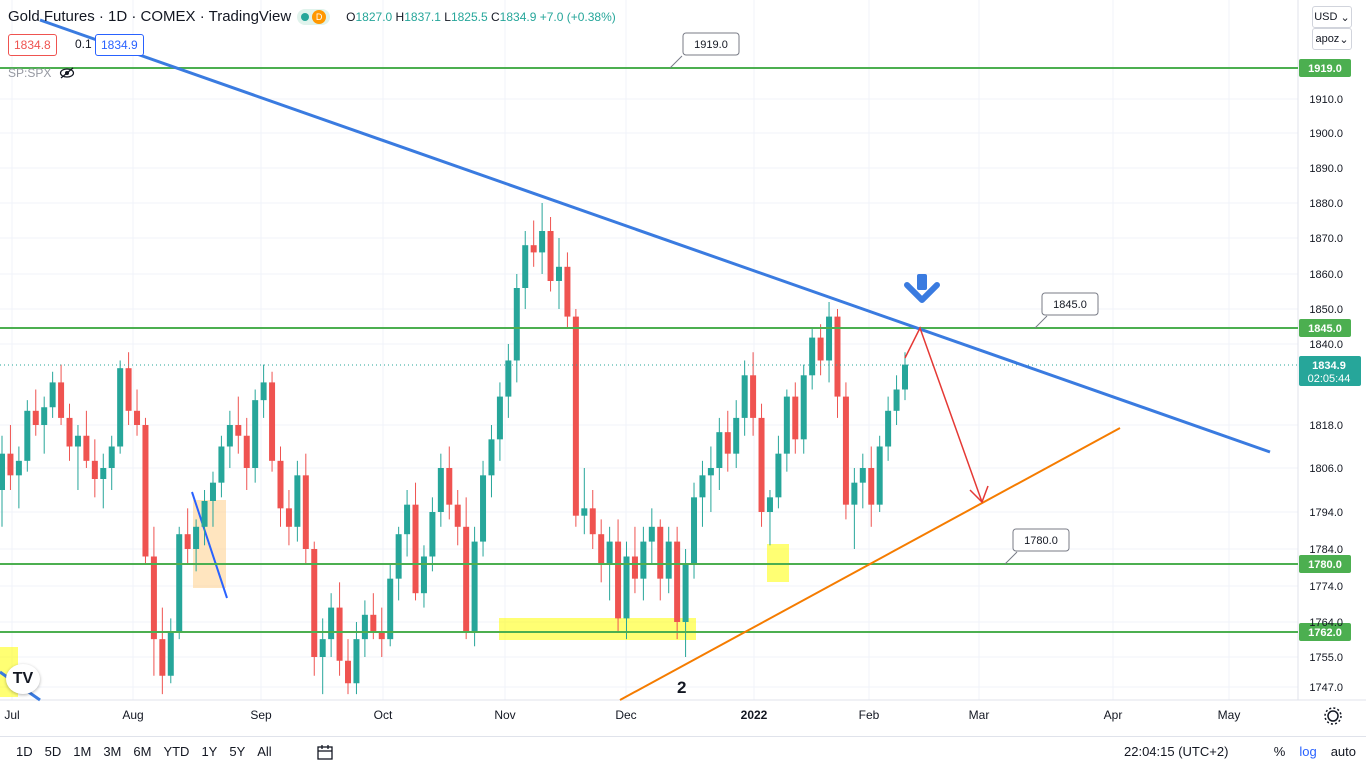 The width and height of the screenshot is (1366, 769). I want to click on eye-hidden-icon, so click(67, 73).